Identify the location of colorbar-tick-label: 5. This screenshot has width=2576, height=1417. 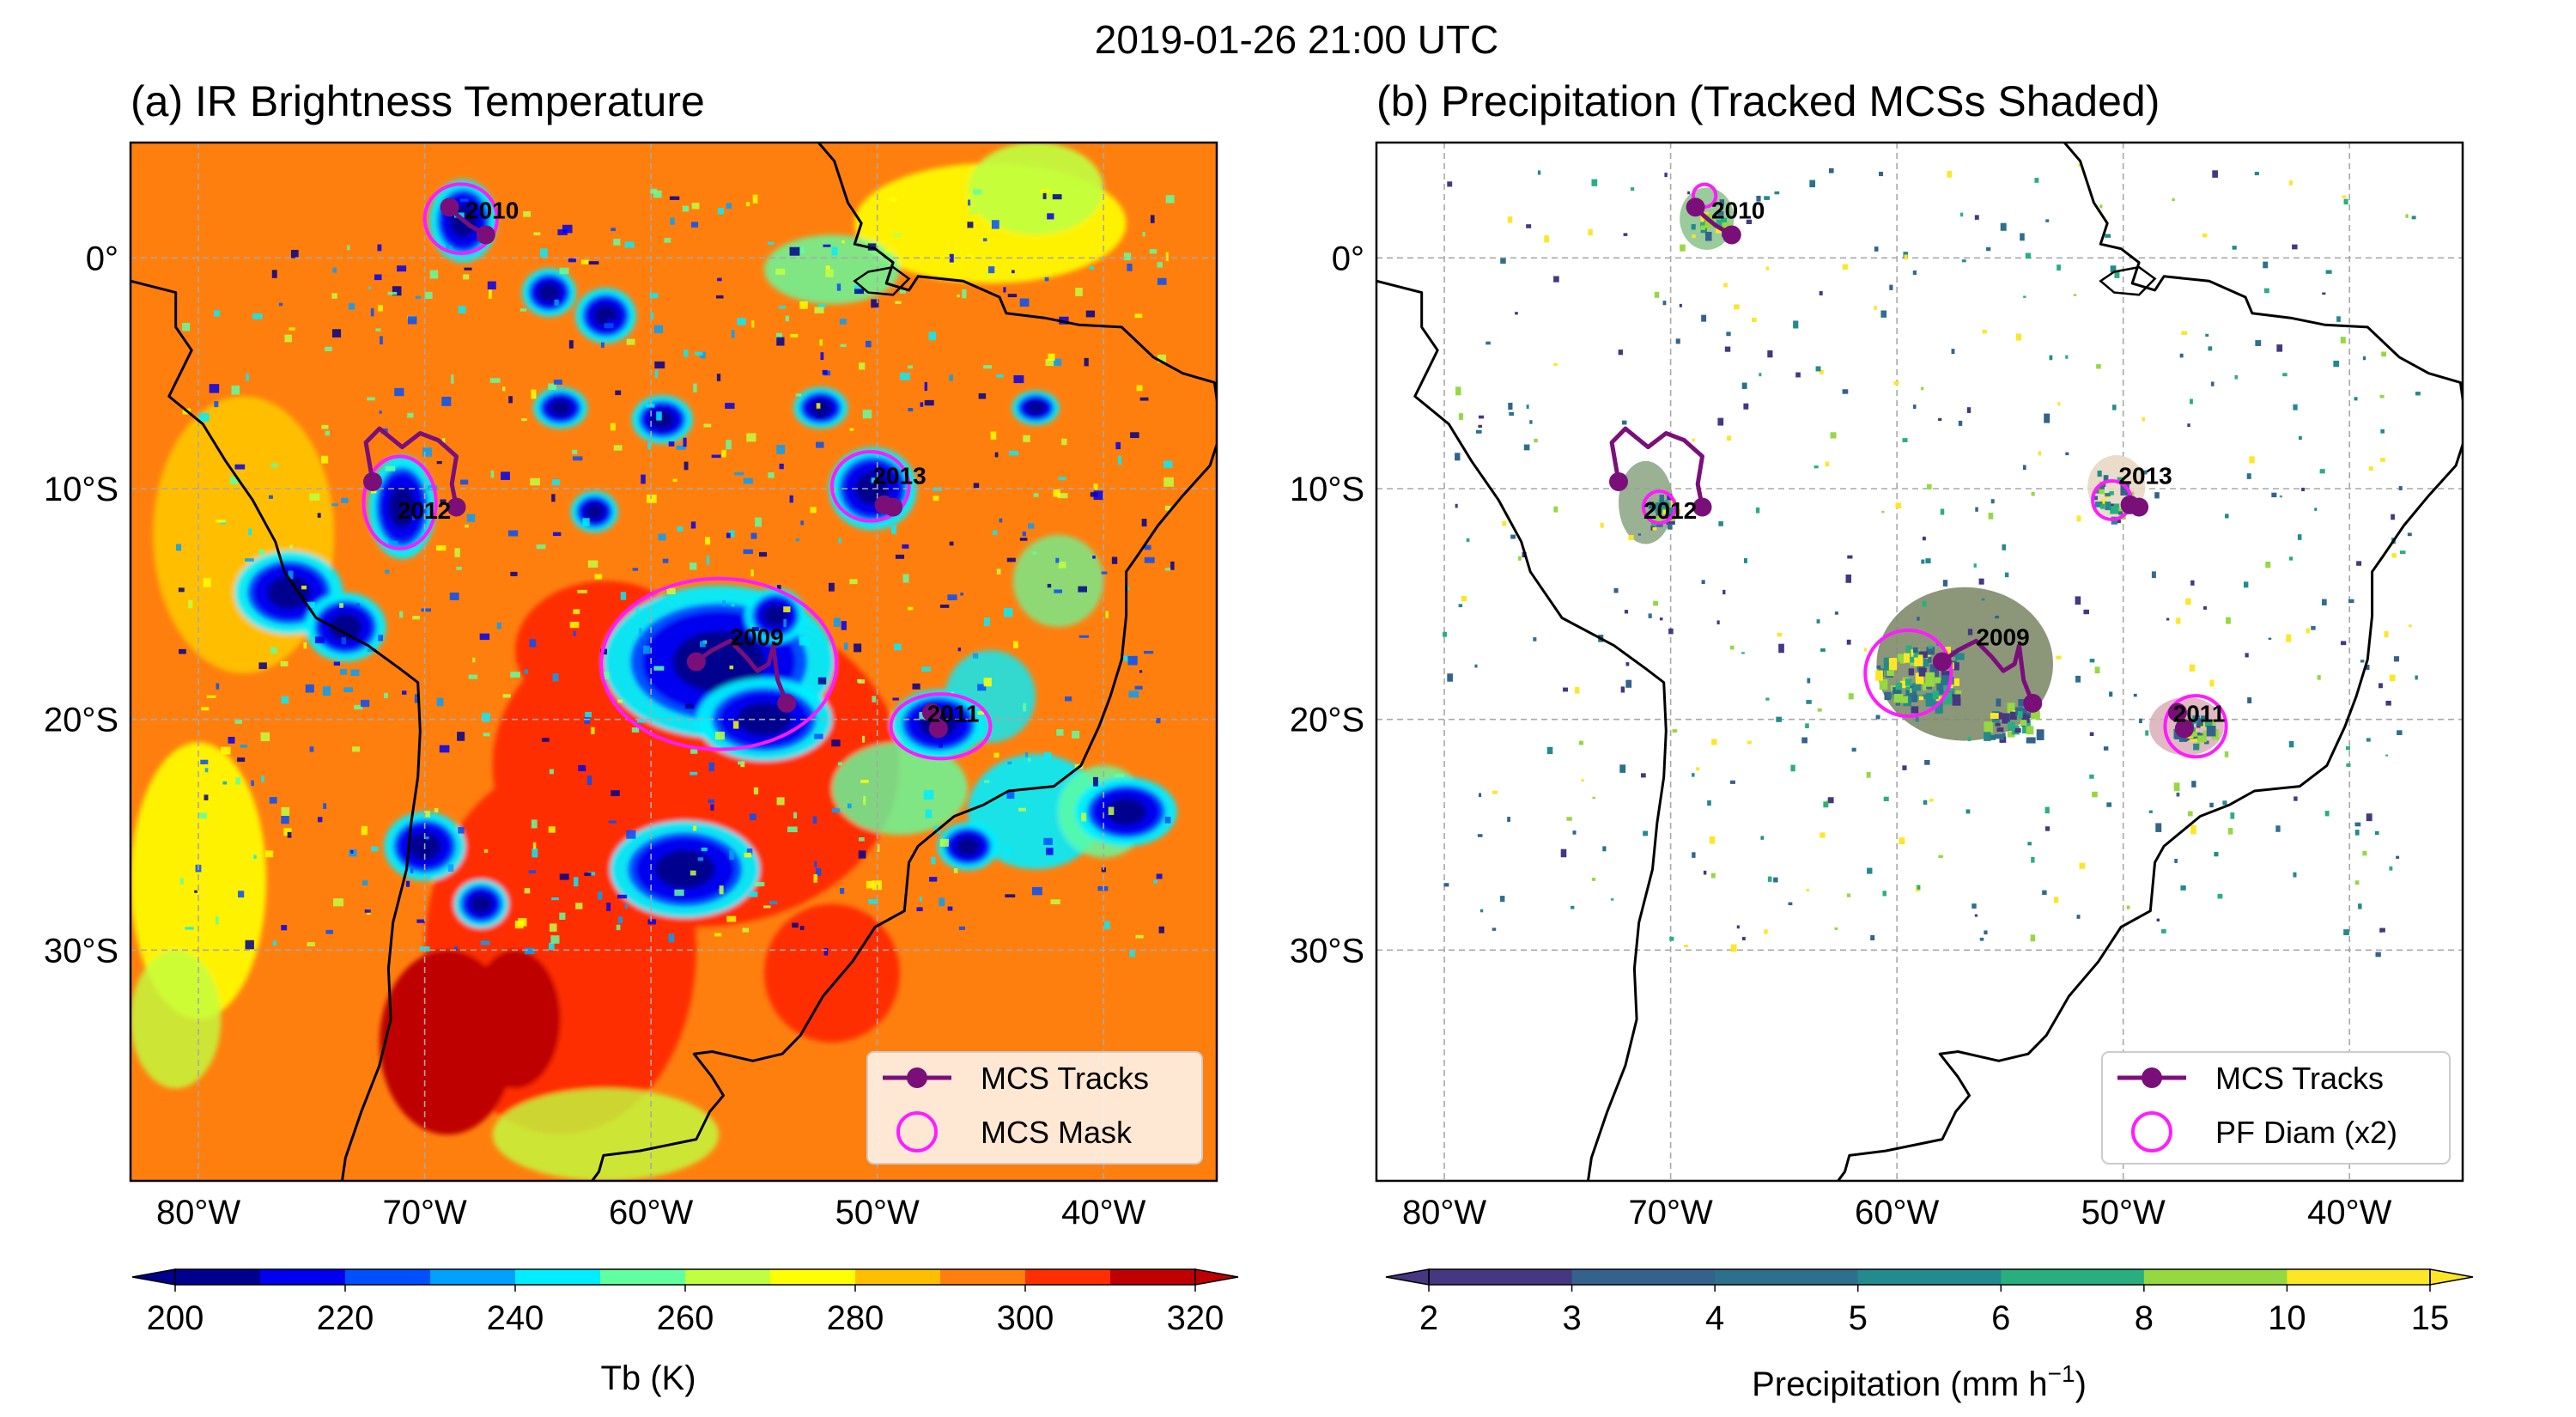
(1858, 1318).